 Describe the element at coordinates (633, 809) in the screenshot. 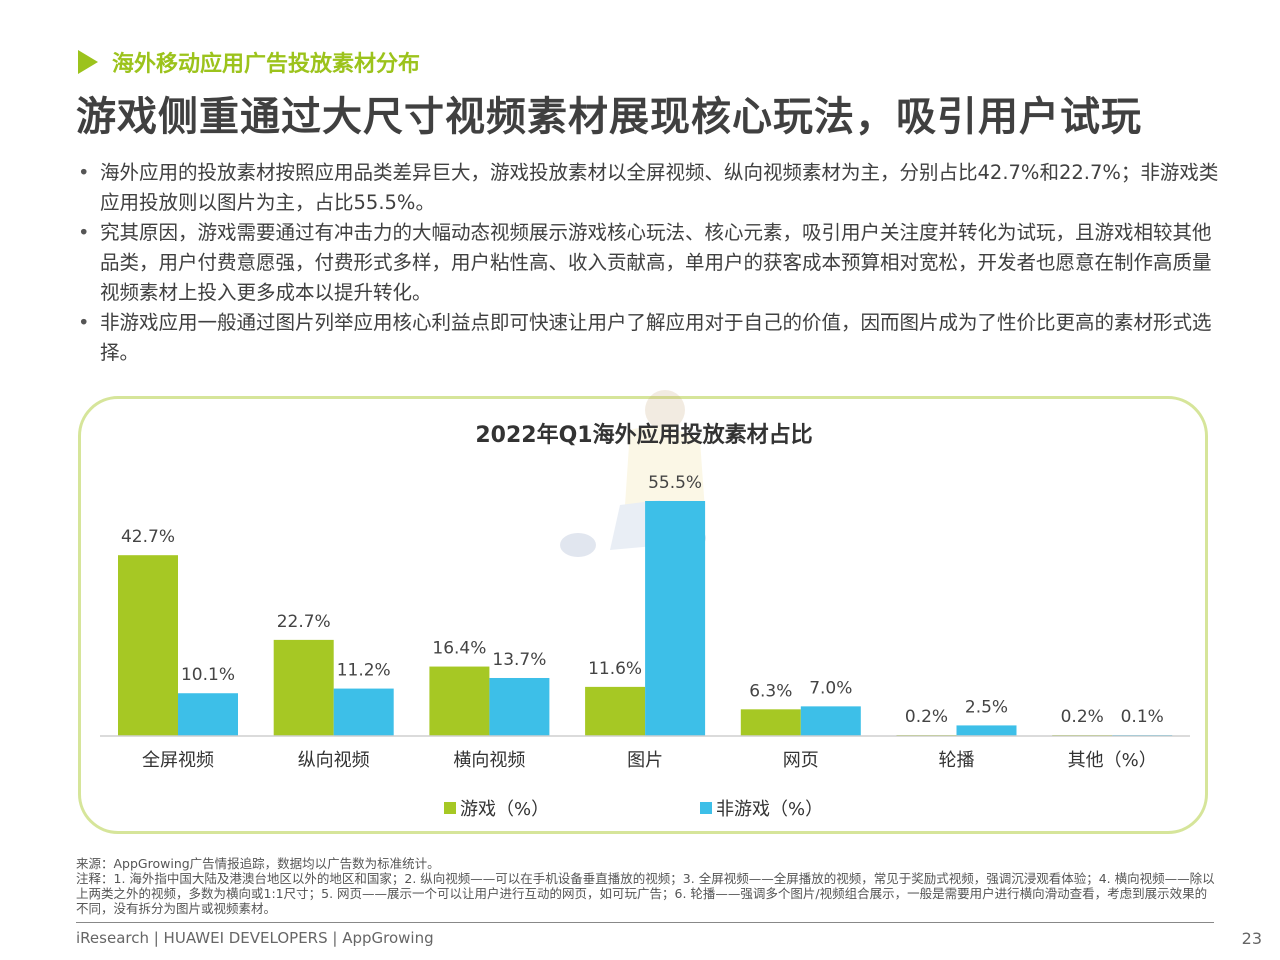

I see `chart-legend: 游戏（%） 非游戏（%）` at that location.